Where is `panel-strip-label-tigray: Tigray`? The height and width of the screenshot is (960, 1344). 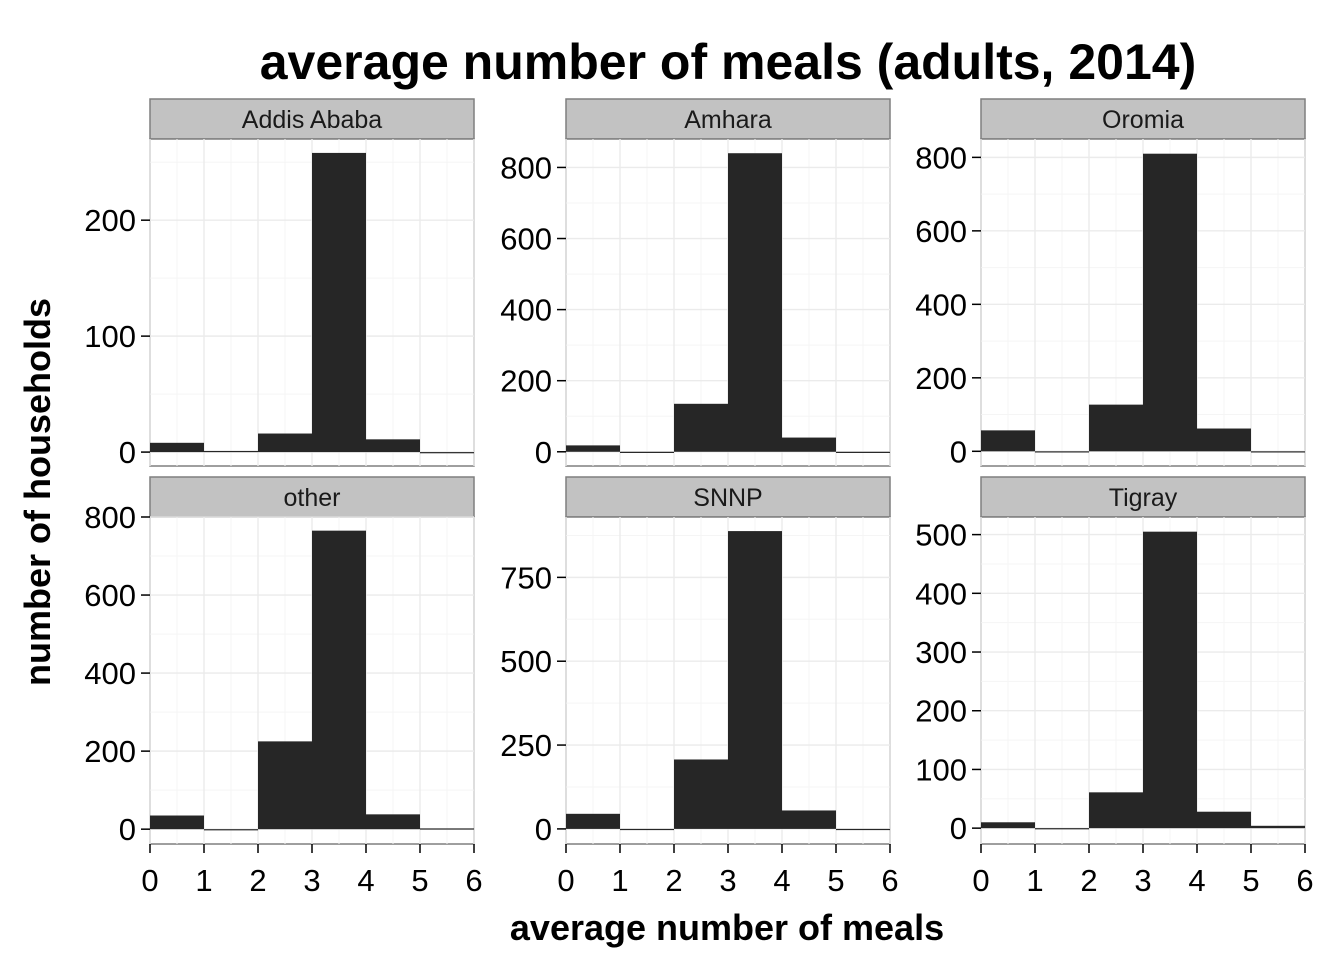 panel-strip-label-tigray: Tigray is located at coordinates (1143, 498).